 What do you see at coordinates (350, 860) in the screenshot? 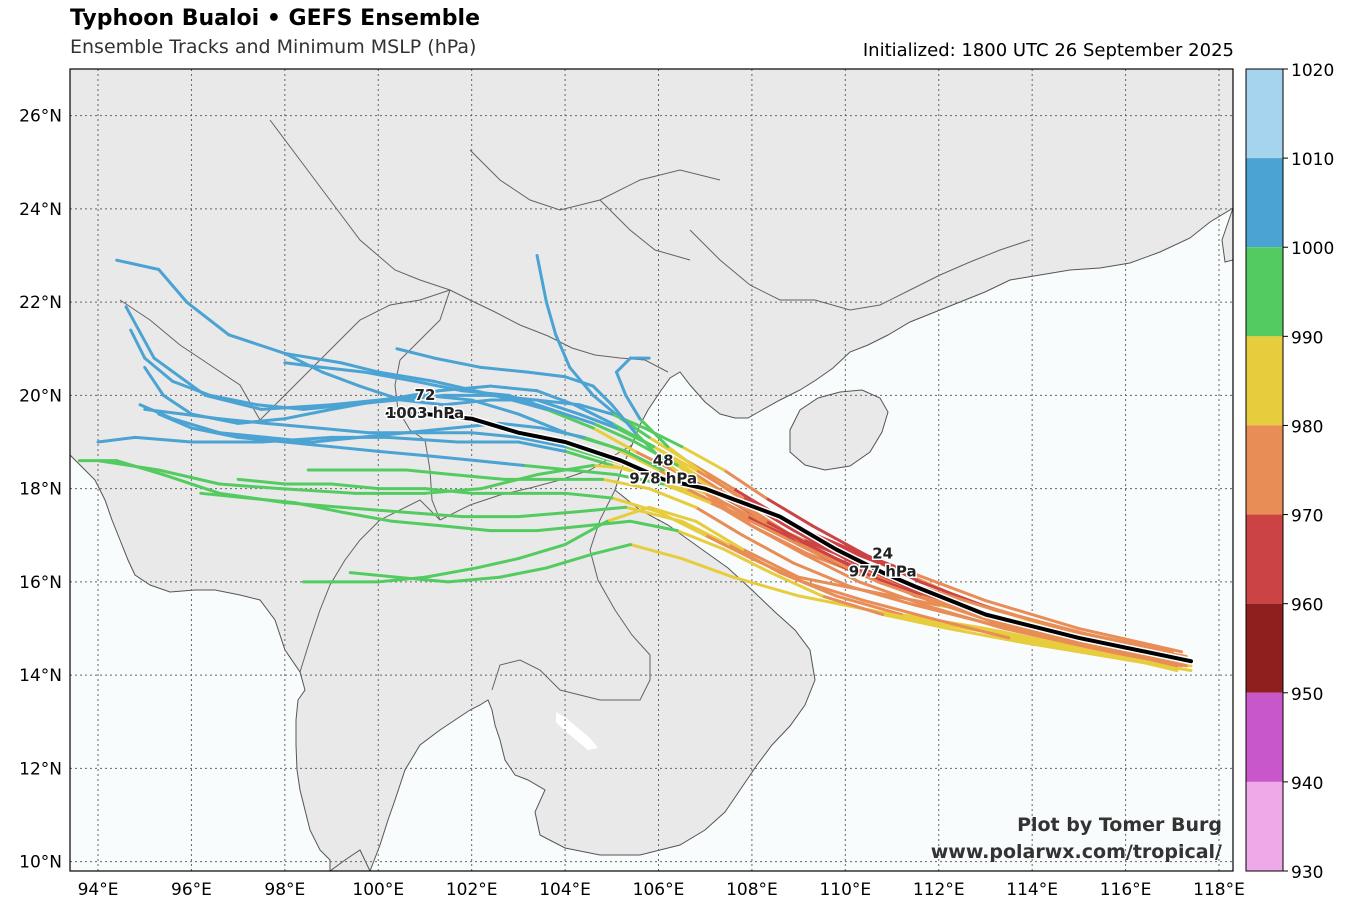
I see `land-malay-peninsula` at bounding box center [350, 860].